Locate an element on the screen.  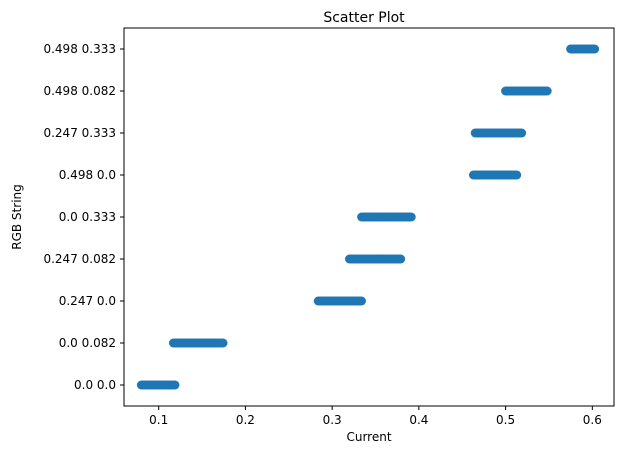
x-tick-label: 0.3 is located at coordinates (332, 420).